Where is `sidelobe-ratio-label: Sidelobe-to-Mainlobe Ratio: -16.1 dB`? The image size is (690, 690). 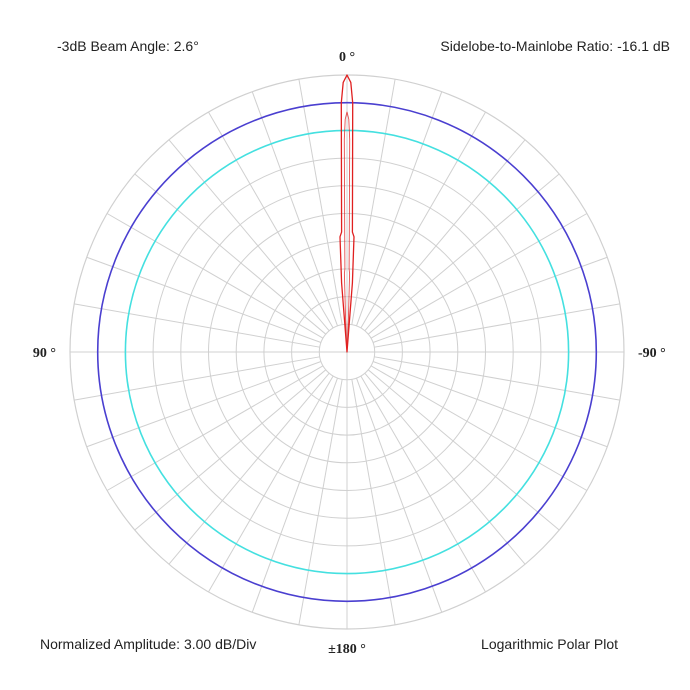
sidelobe-ratio-label: Sidelobe-to-Mainlobe Ratio: -16.1 dB is located at coordinates (555, 46).